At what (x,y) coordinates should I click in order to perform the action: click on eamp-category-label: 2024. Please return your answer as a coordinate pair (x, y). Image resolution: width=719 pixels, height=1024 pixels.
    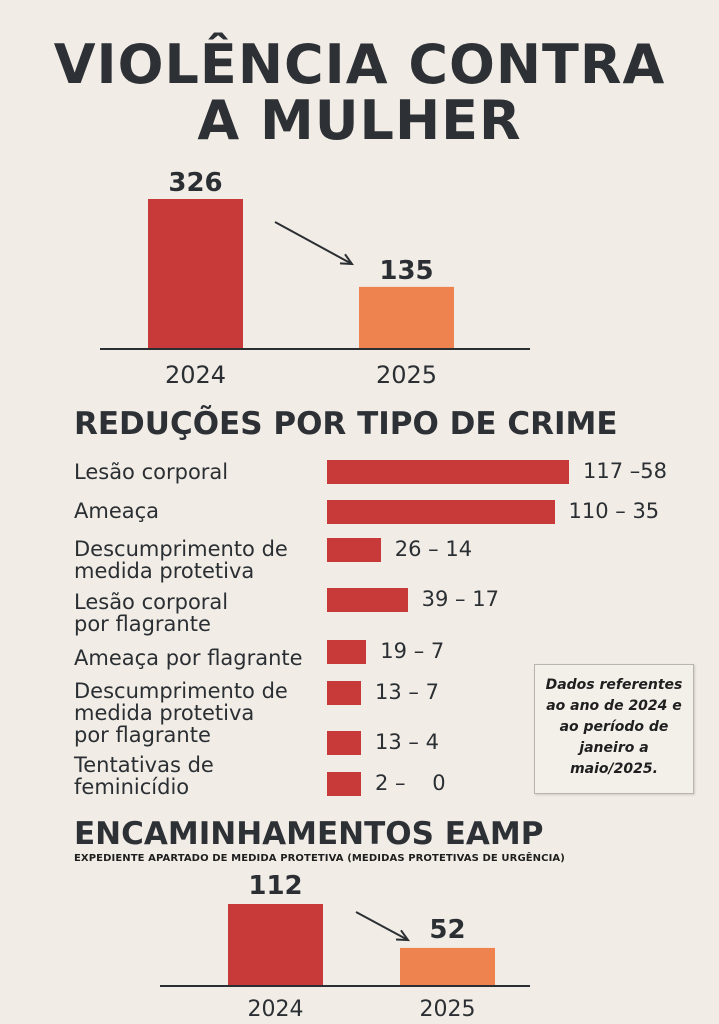
    Looking at the image, I should click on (276, 1009).